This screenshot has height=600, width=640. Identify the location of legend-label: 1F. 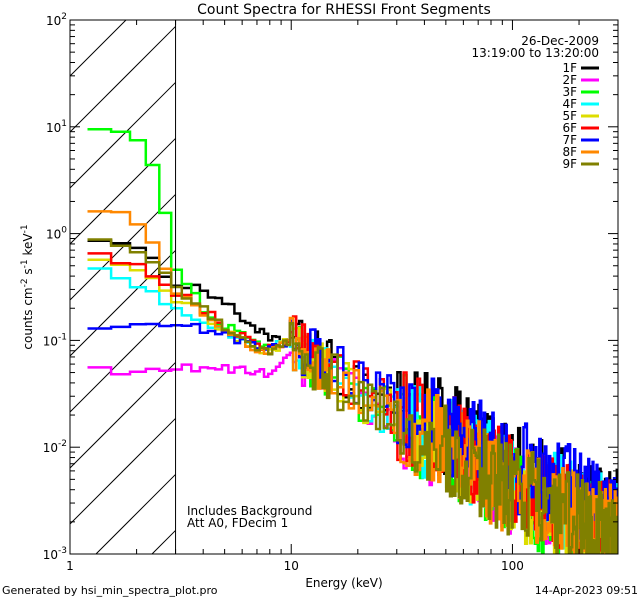
(569, 68).